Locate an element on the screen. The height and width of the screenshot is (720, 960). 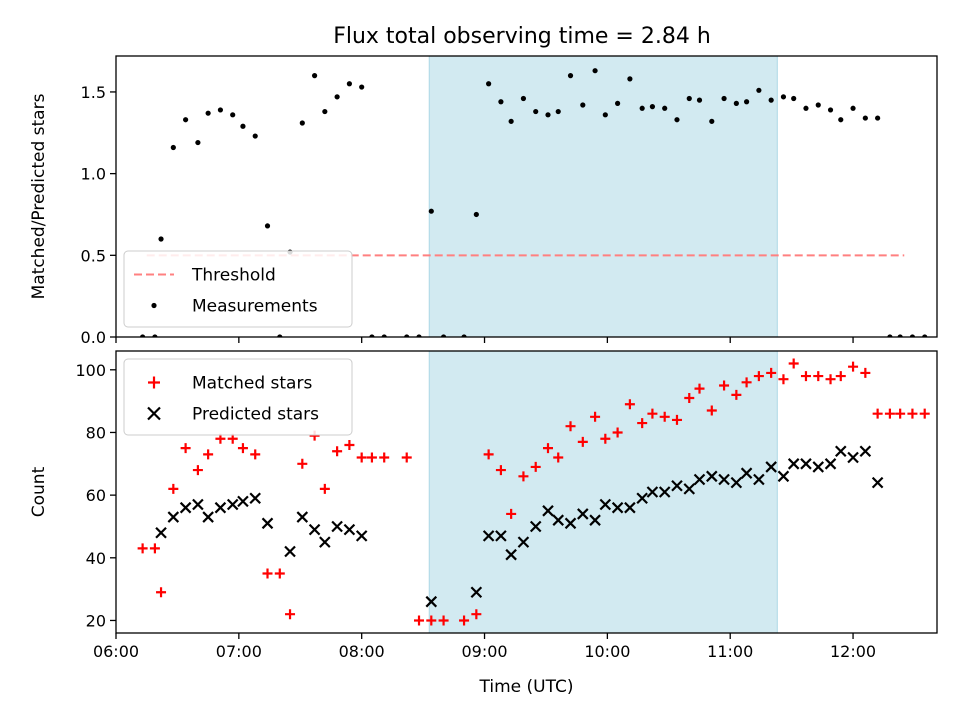
y-tick-label: 1.0 is located at coordinates (93, 174).